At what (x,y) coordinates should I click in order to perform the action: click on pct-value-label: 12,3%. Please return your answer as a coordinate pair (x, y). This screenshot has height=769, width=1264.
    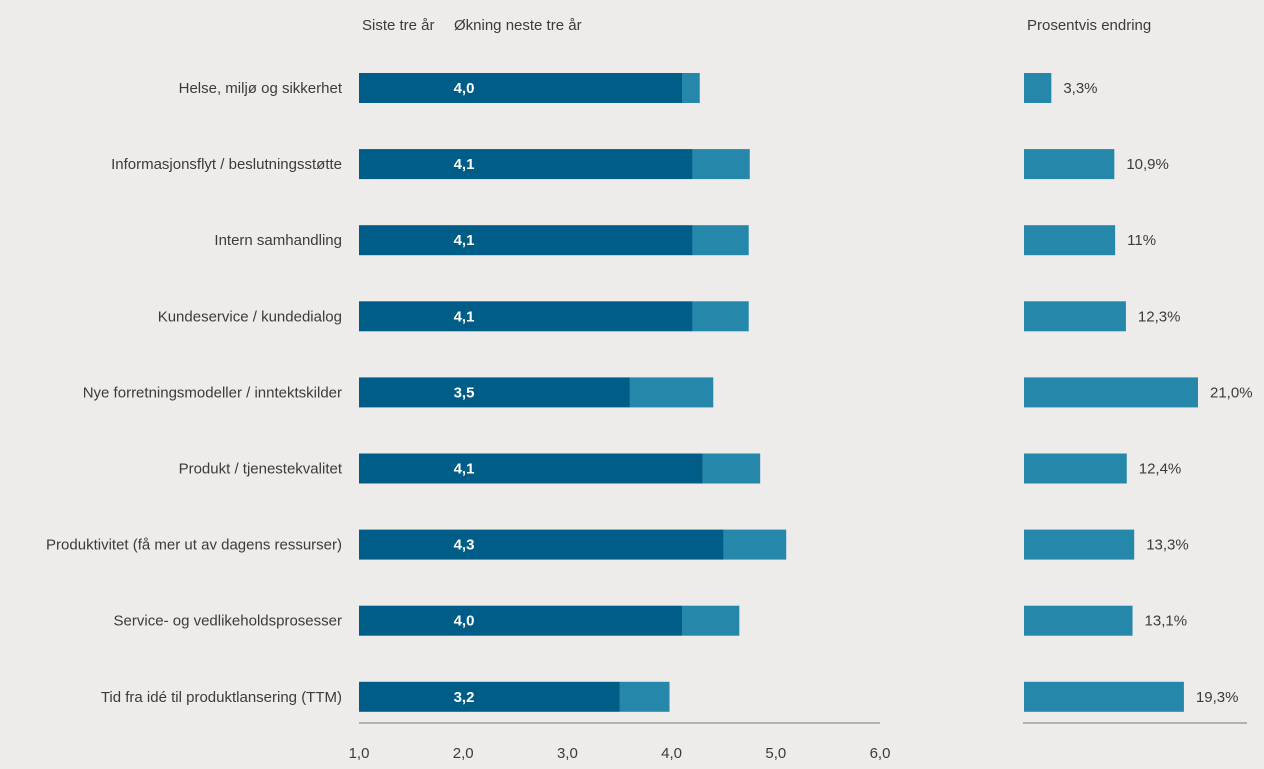
    Looking at the image, I should click on (1159, 316).